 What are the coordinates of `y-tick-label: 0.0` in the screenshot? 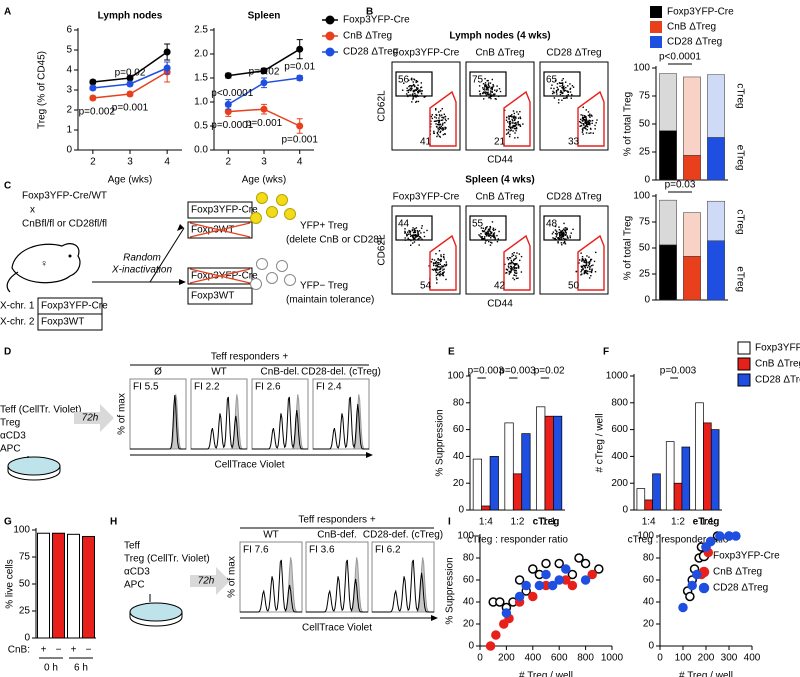 It's located at (201, 150).